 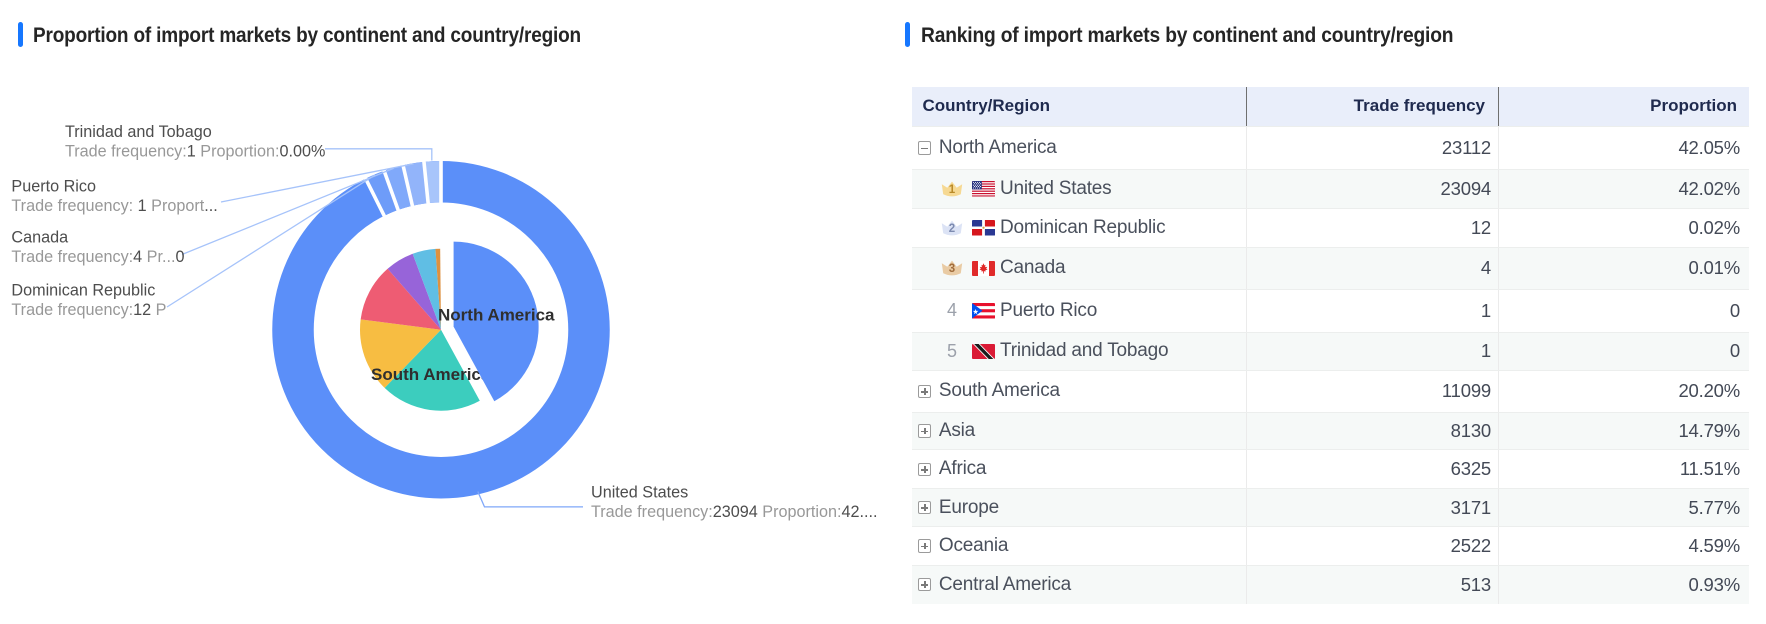 What do you see at coordinates (431, 374) in the screenshot?
I see `svg-text: South America` at bounding box center [431, 374].